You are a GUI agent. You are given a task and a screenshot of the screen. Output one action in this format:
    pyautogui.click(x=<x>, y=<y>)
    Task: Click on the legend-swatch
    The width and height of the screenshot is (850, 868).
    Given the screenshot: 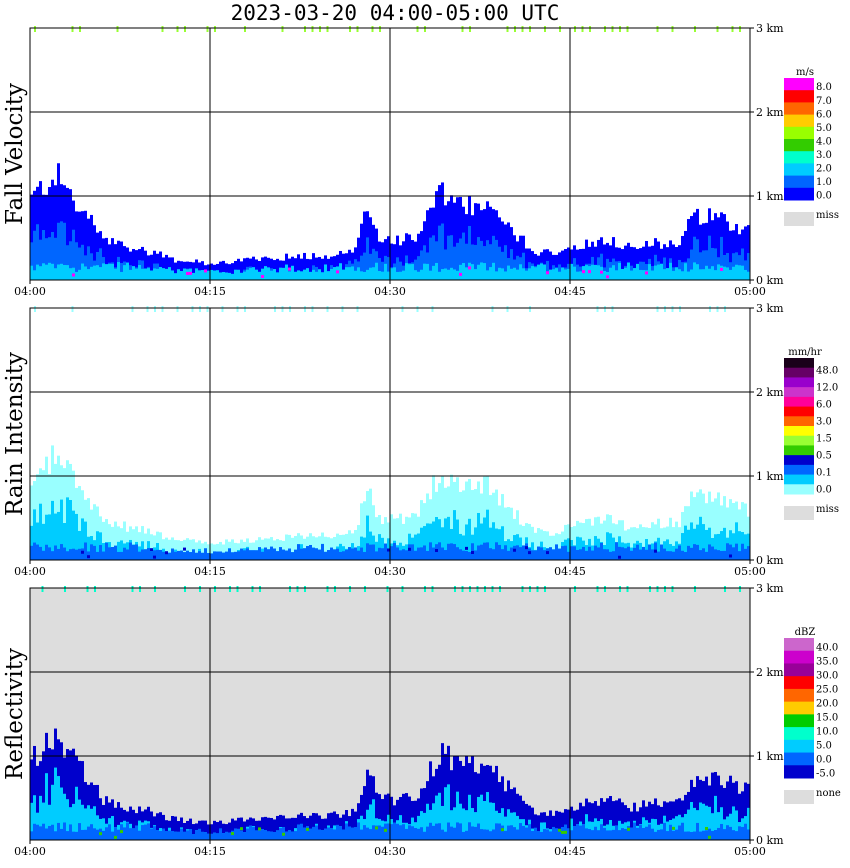 What is the action you would take?
    pyautogui.click(x=799, y=695)
    